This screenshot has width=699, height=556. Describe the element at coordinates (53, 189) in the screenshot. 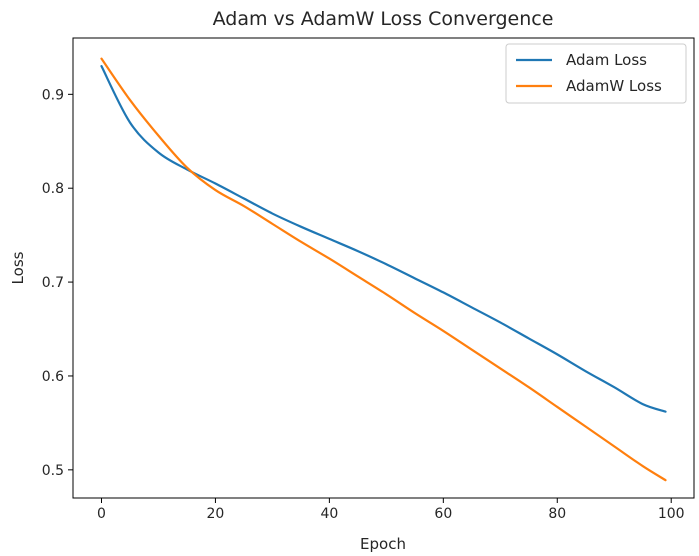

I see `y-tick-label: 0.8` at that location.